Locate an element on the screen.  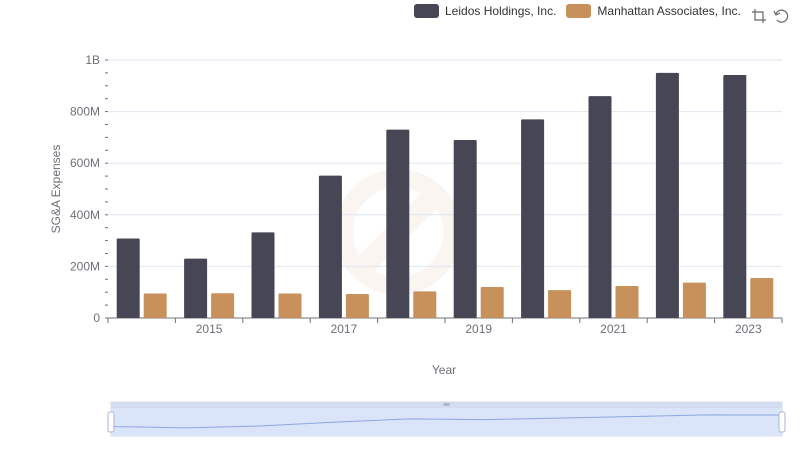
datazoom-move-handle is located at coordinates (446, 404).